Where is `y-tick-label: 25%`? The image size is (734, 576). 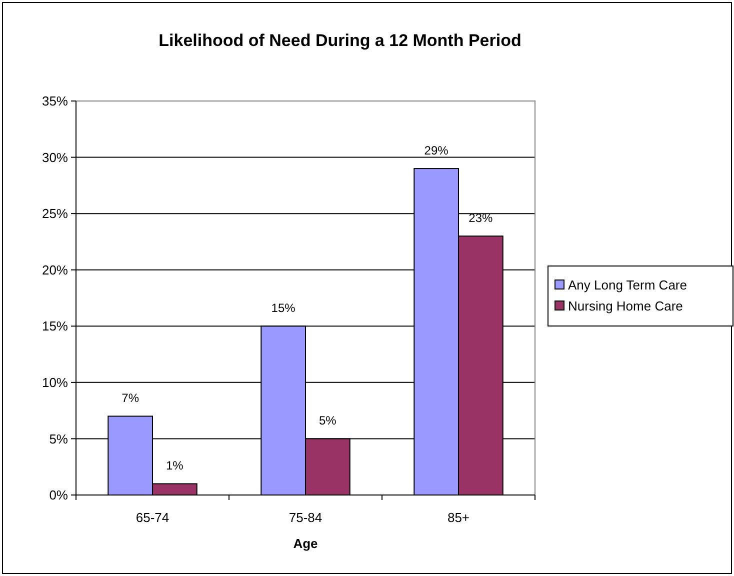 y-tick-label: 25% is located at coordinates (55, 214).